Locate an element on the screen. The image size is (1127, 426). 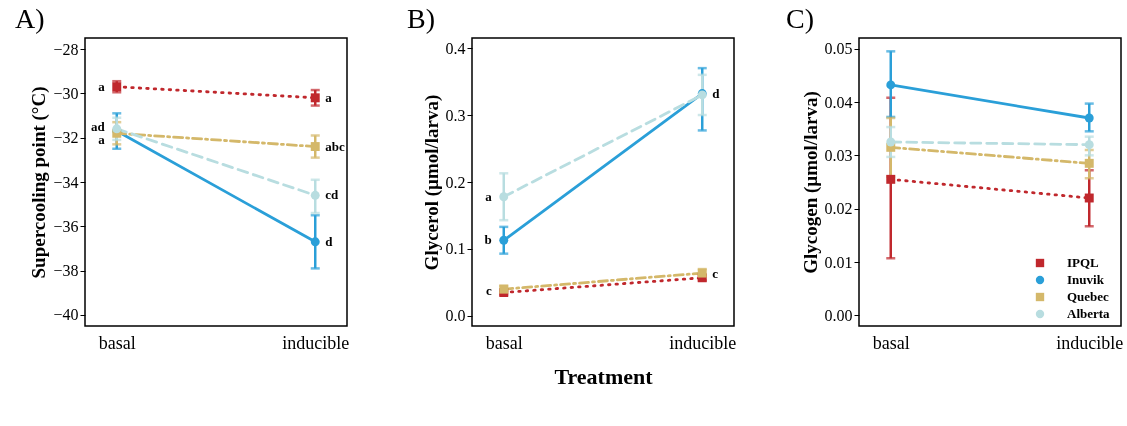
y-tick-label: 0.04 is located at coordinates (838, 102).